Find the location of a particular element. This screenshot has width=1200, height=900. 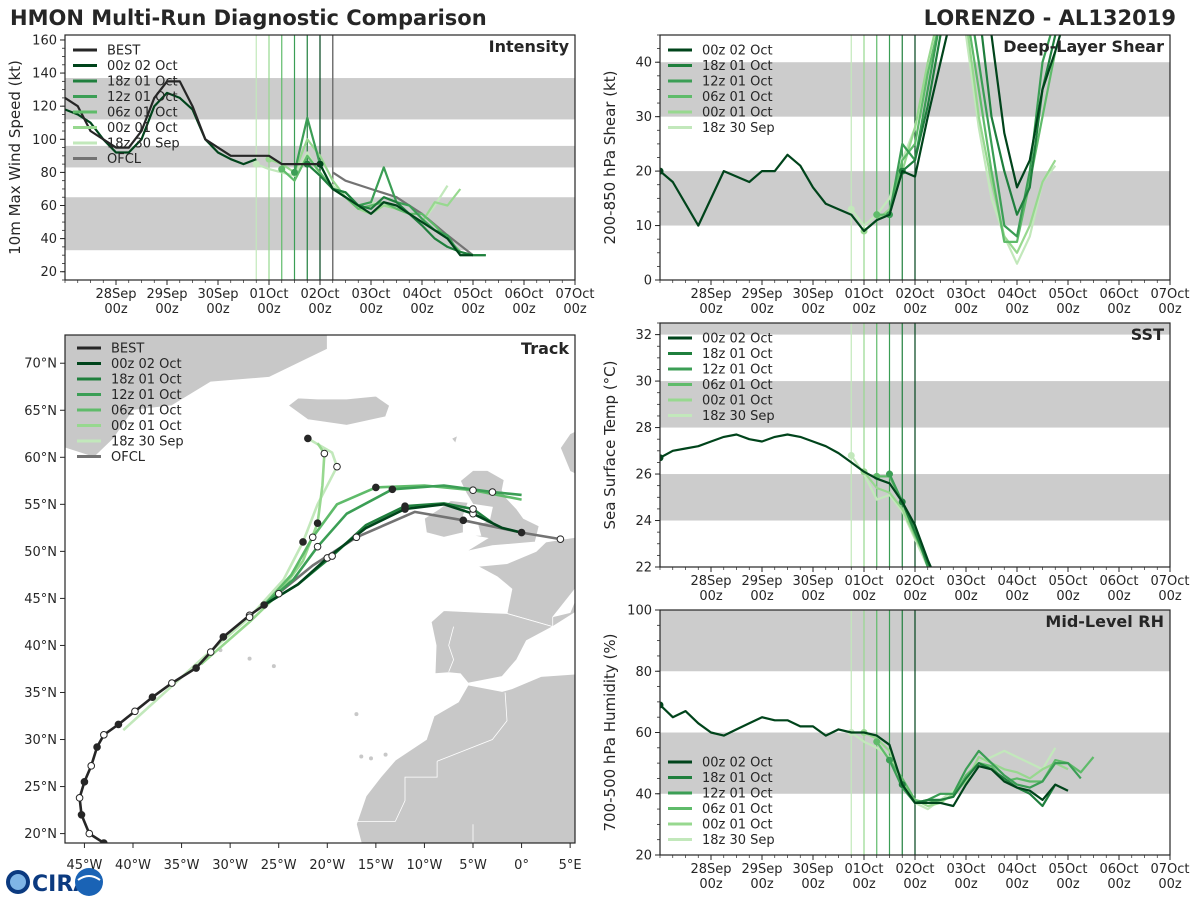

track-ytick-label: 40°N is located at coordinates (40, 646).